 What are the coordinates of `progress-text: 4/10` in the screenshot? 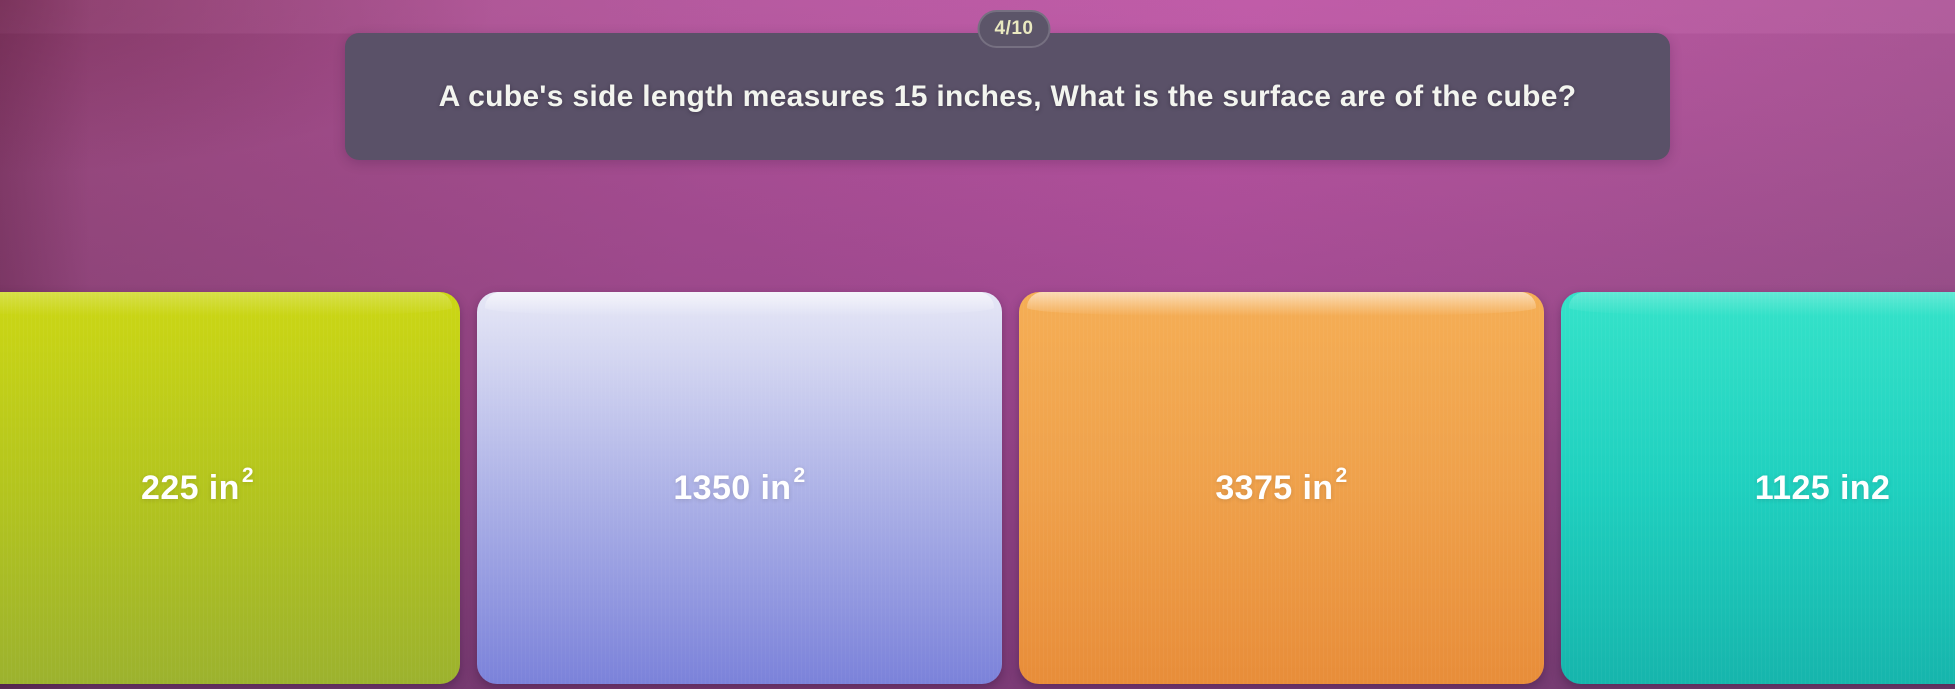 It's located at (1014, 28).